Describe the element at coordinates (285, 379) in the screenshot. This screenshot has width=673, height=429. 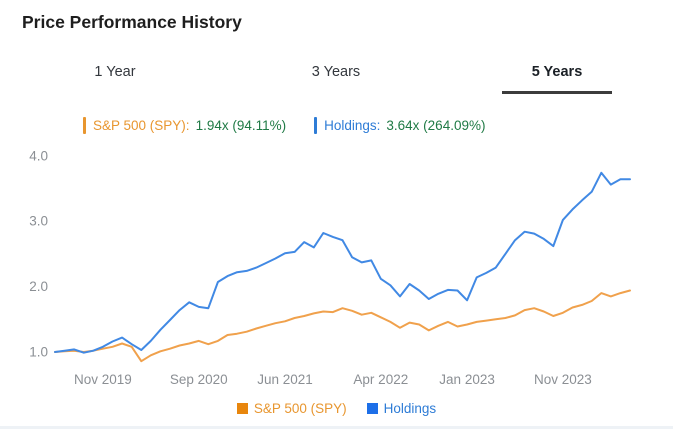
I see `x-axis-tick-label: Jun 2021` at that location.